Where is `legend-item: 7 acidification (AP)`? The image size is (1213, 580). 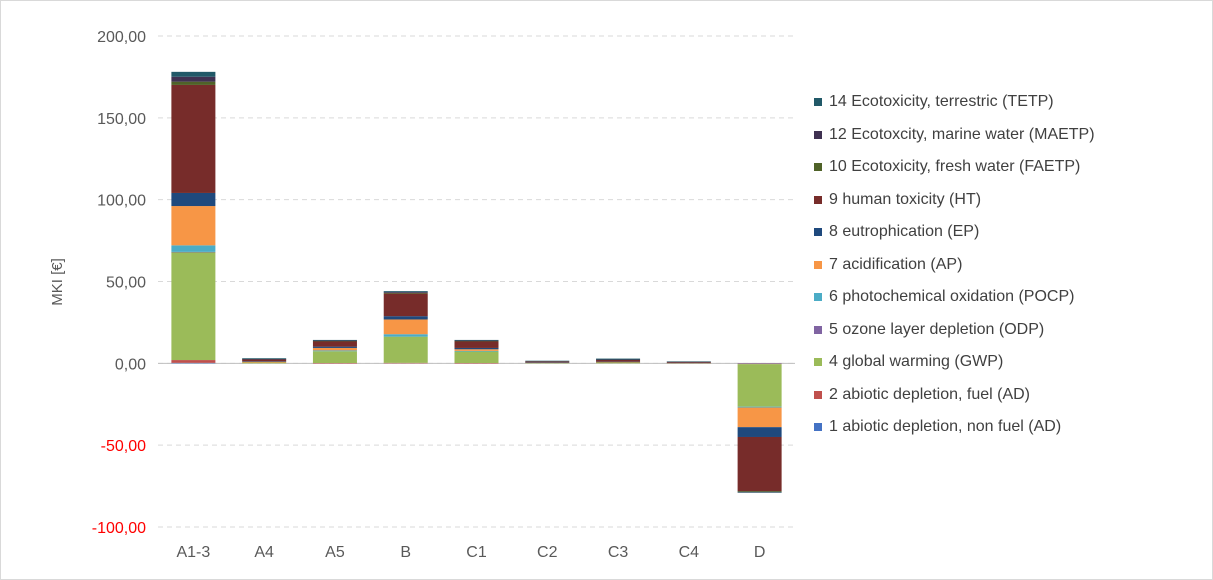 legend-item: 7 acidification (AP) is located at coordinates (1011, 265).